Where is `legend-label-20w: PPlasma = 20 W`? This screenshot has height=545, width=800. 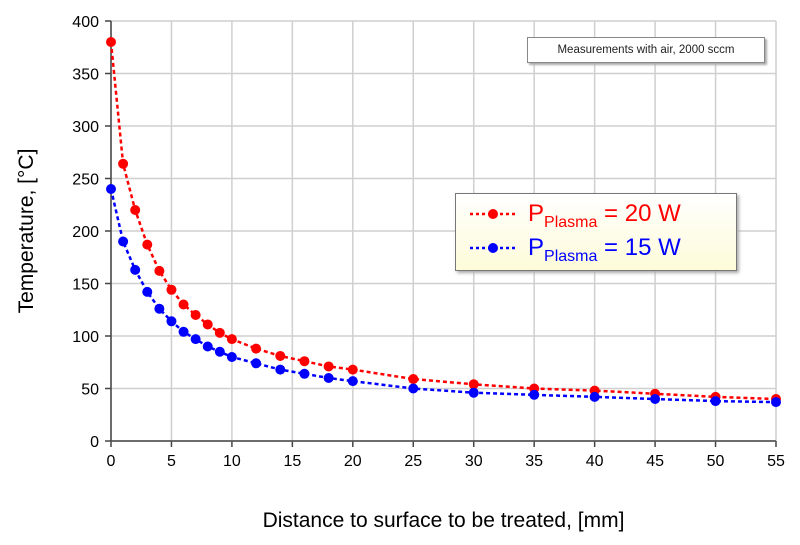
legend-label-20w: PPlasma = 20 W is located at coordinates (604, 215).